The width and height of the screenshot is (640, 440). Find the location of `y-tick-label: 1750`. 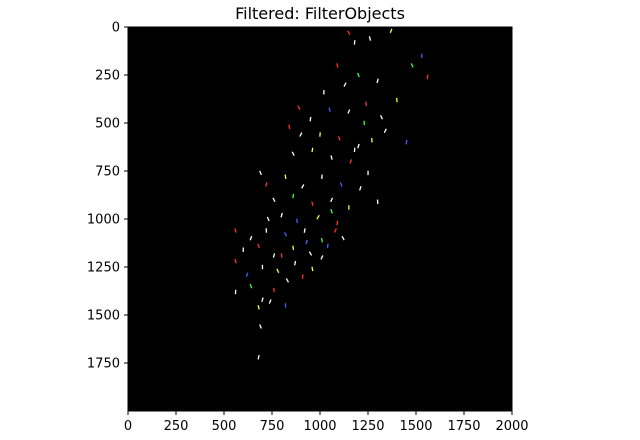

y-tick-label: 1750 is located at coordinates (103, 364).